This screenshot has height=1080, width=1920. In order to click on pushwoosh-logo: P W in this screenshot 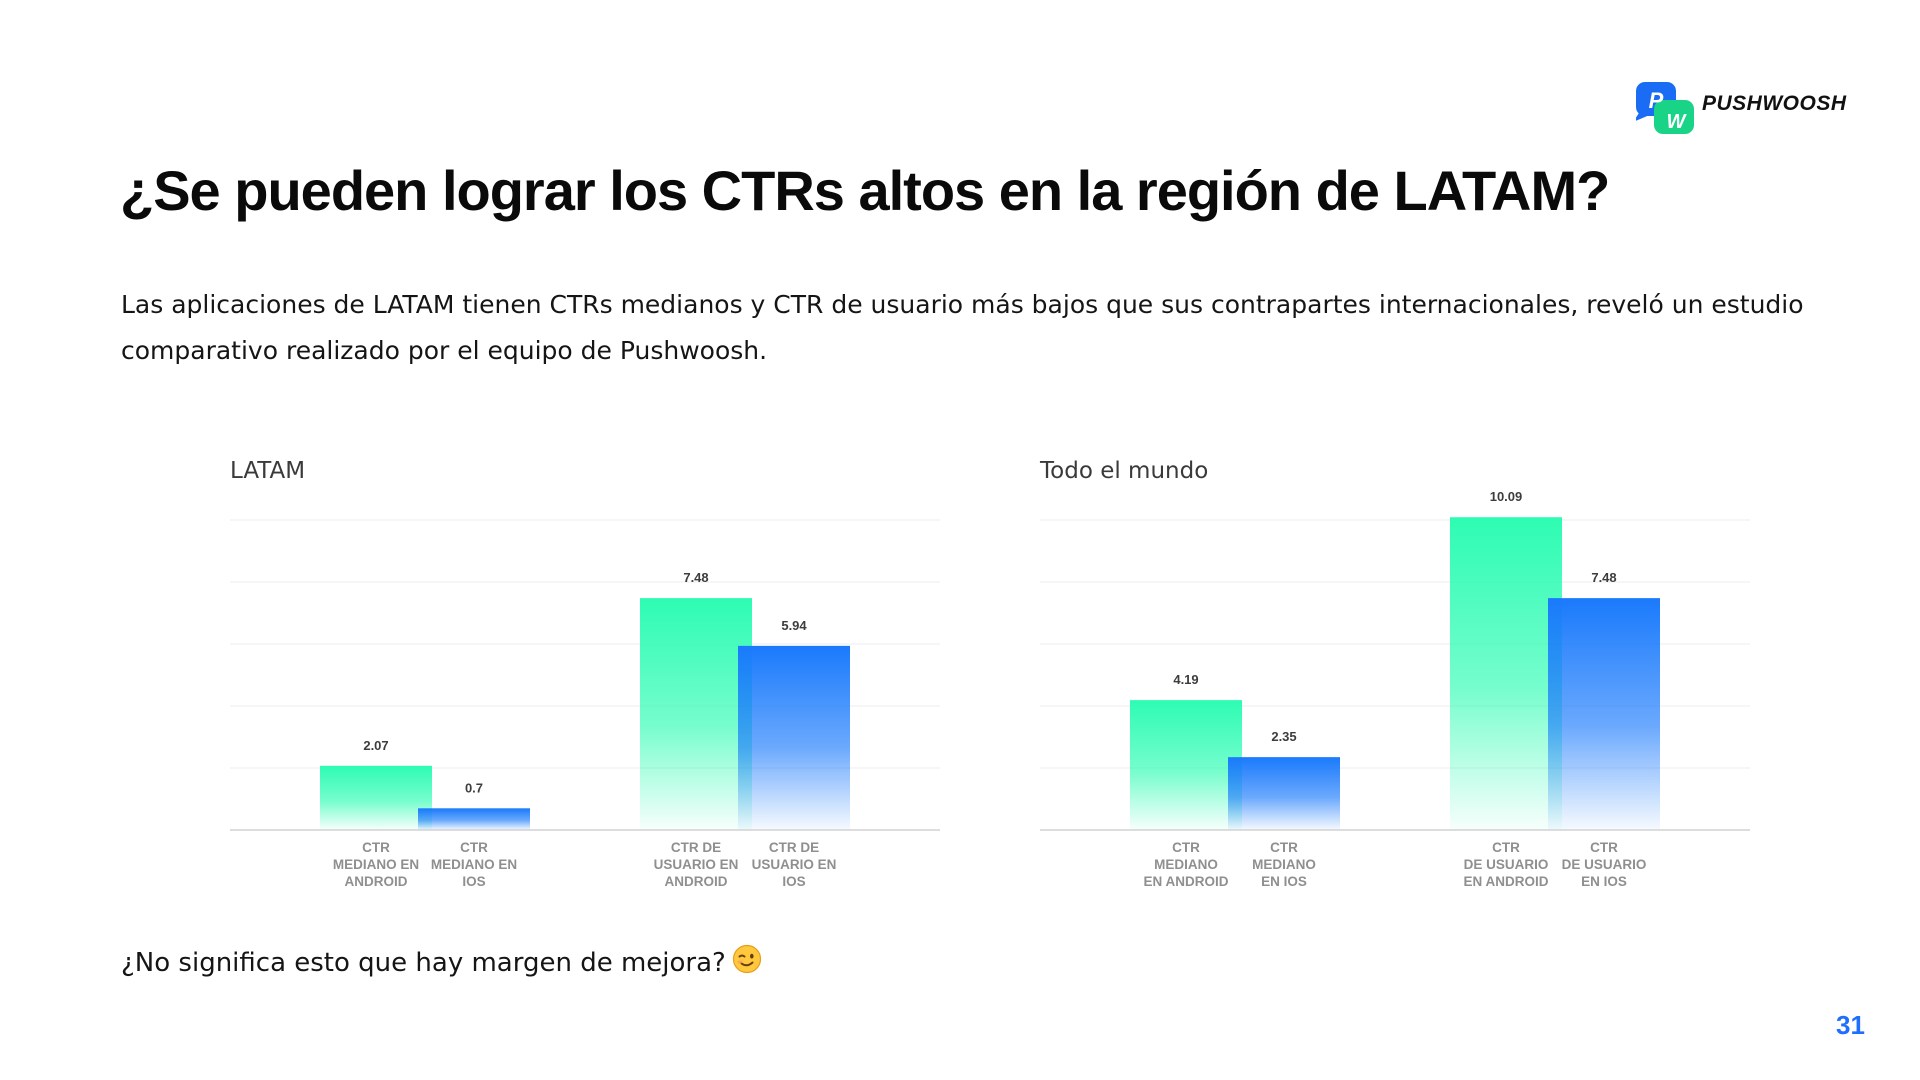, I will do `click(1665, 108)`.